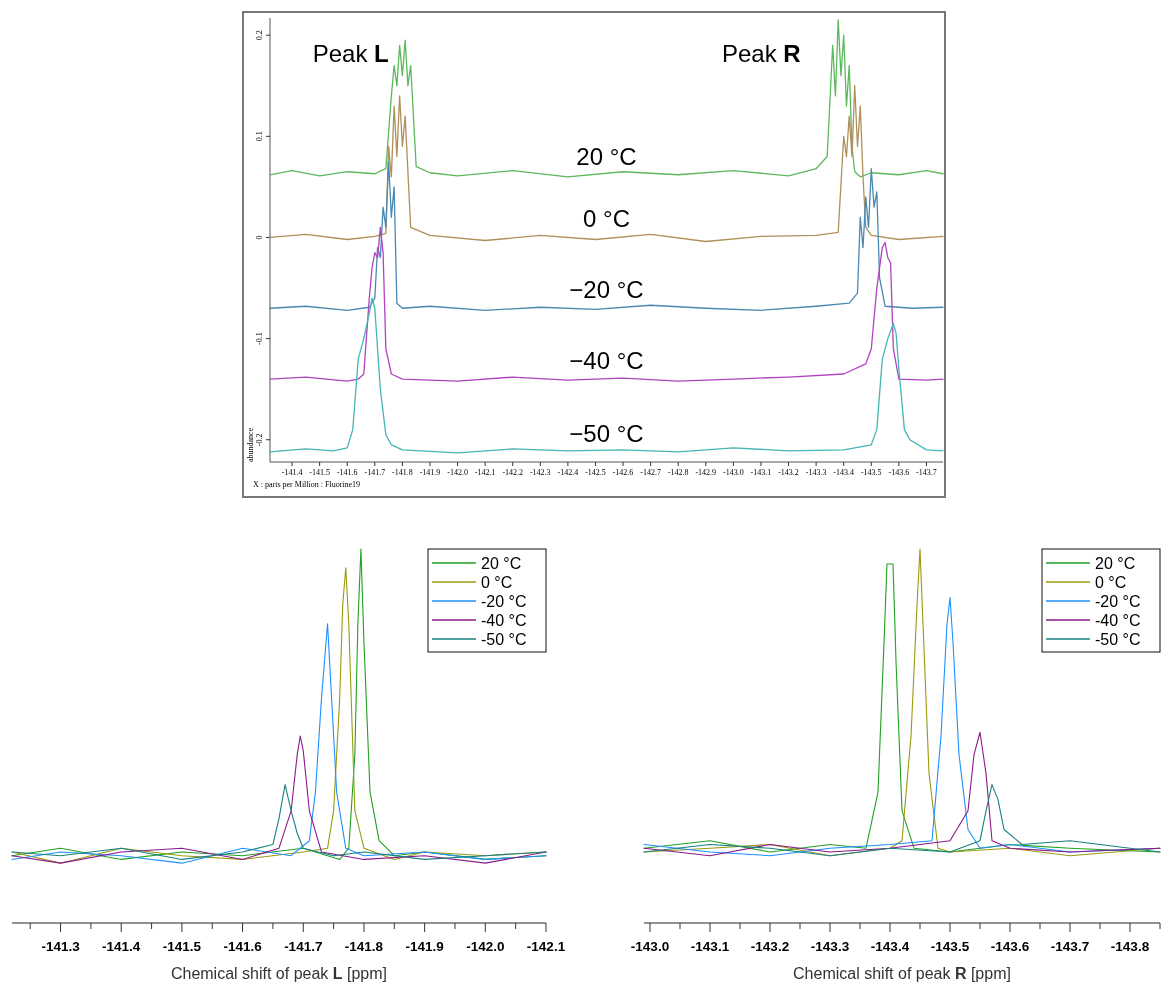 This screenshot has width=1173, height=988. Describe the element at coordinates (595, 472) in the screenshot. I see `x-tick-label: -142.5` at that location.